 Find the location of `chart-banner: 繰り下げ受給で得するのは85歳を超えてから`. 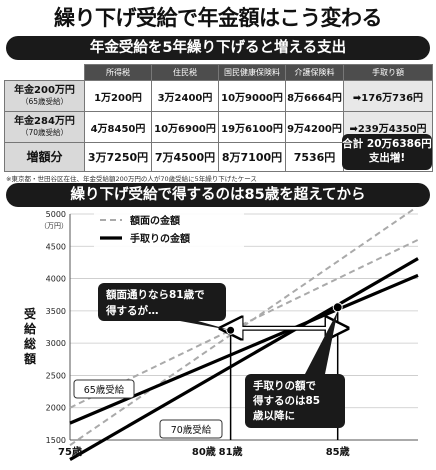

chart-banner: 繰り下げ受給で得するのは85歳を超えてから is located at coordinates (218, 195).